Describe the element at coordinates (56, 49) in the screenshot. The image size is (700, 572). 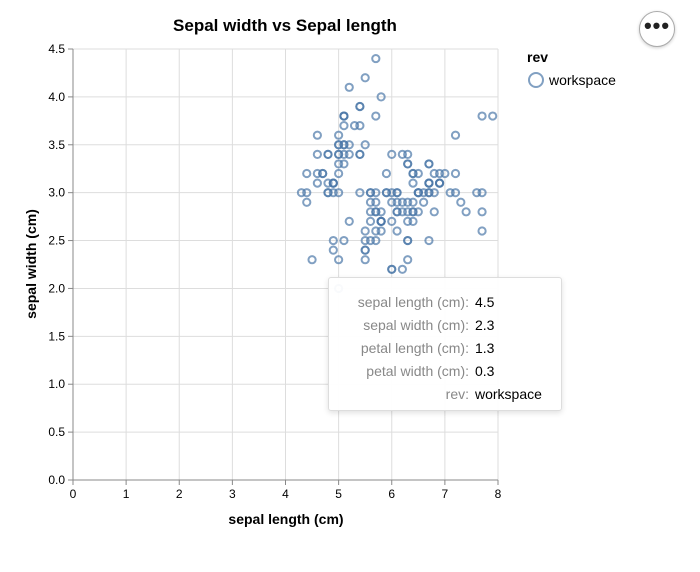
I see `y-tick-label: 4.5` at that location.